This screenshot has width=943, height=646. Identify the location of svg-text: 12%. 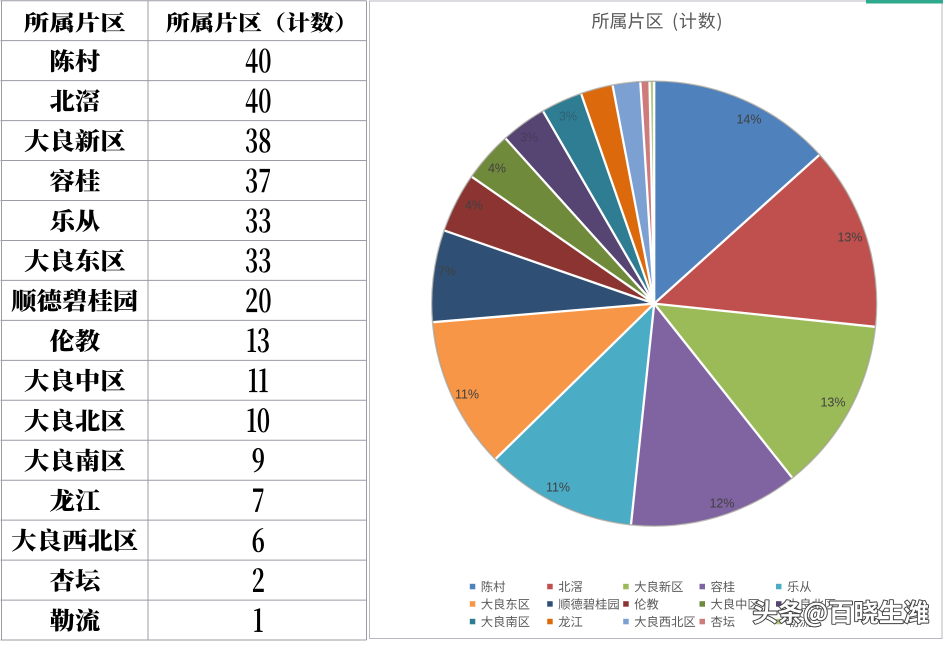
(721, 503).